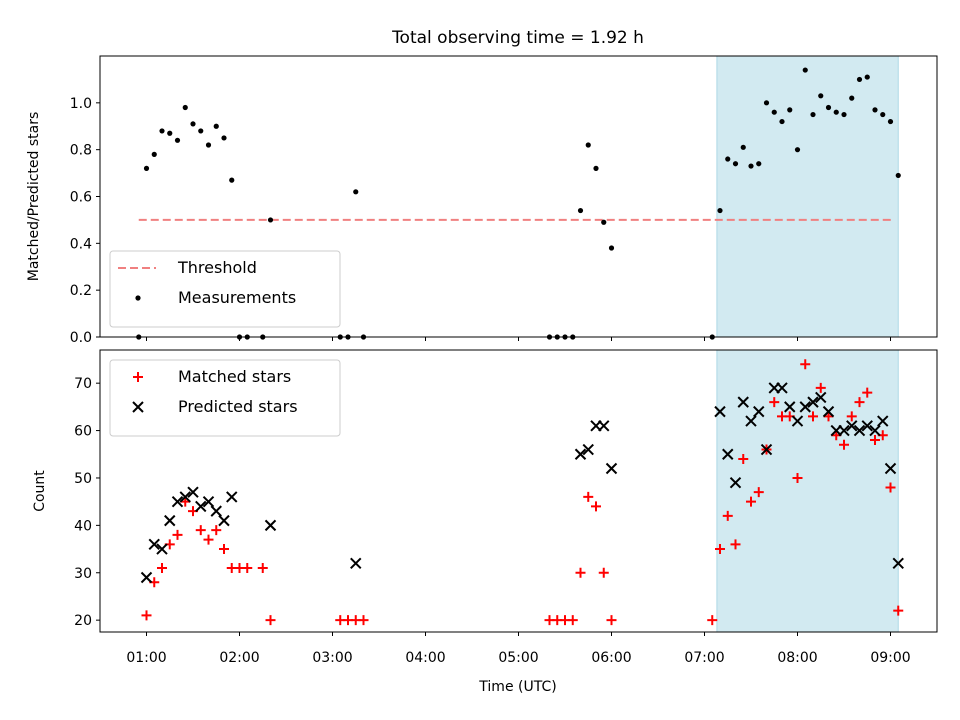  I want to click on y-tick-label: 70, so click(83, 384).